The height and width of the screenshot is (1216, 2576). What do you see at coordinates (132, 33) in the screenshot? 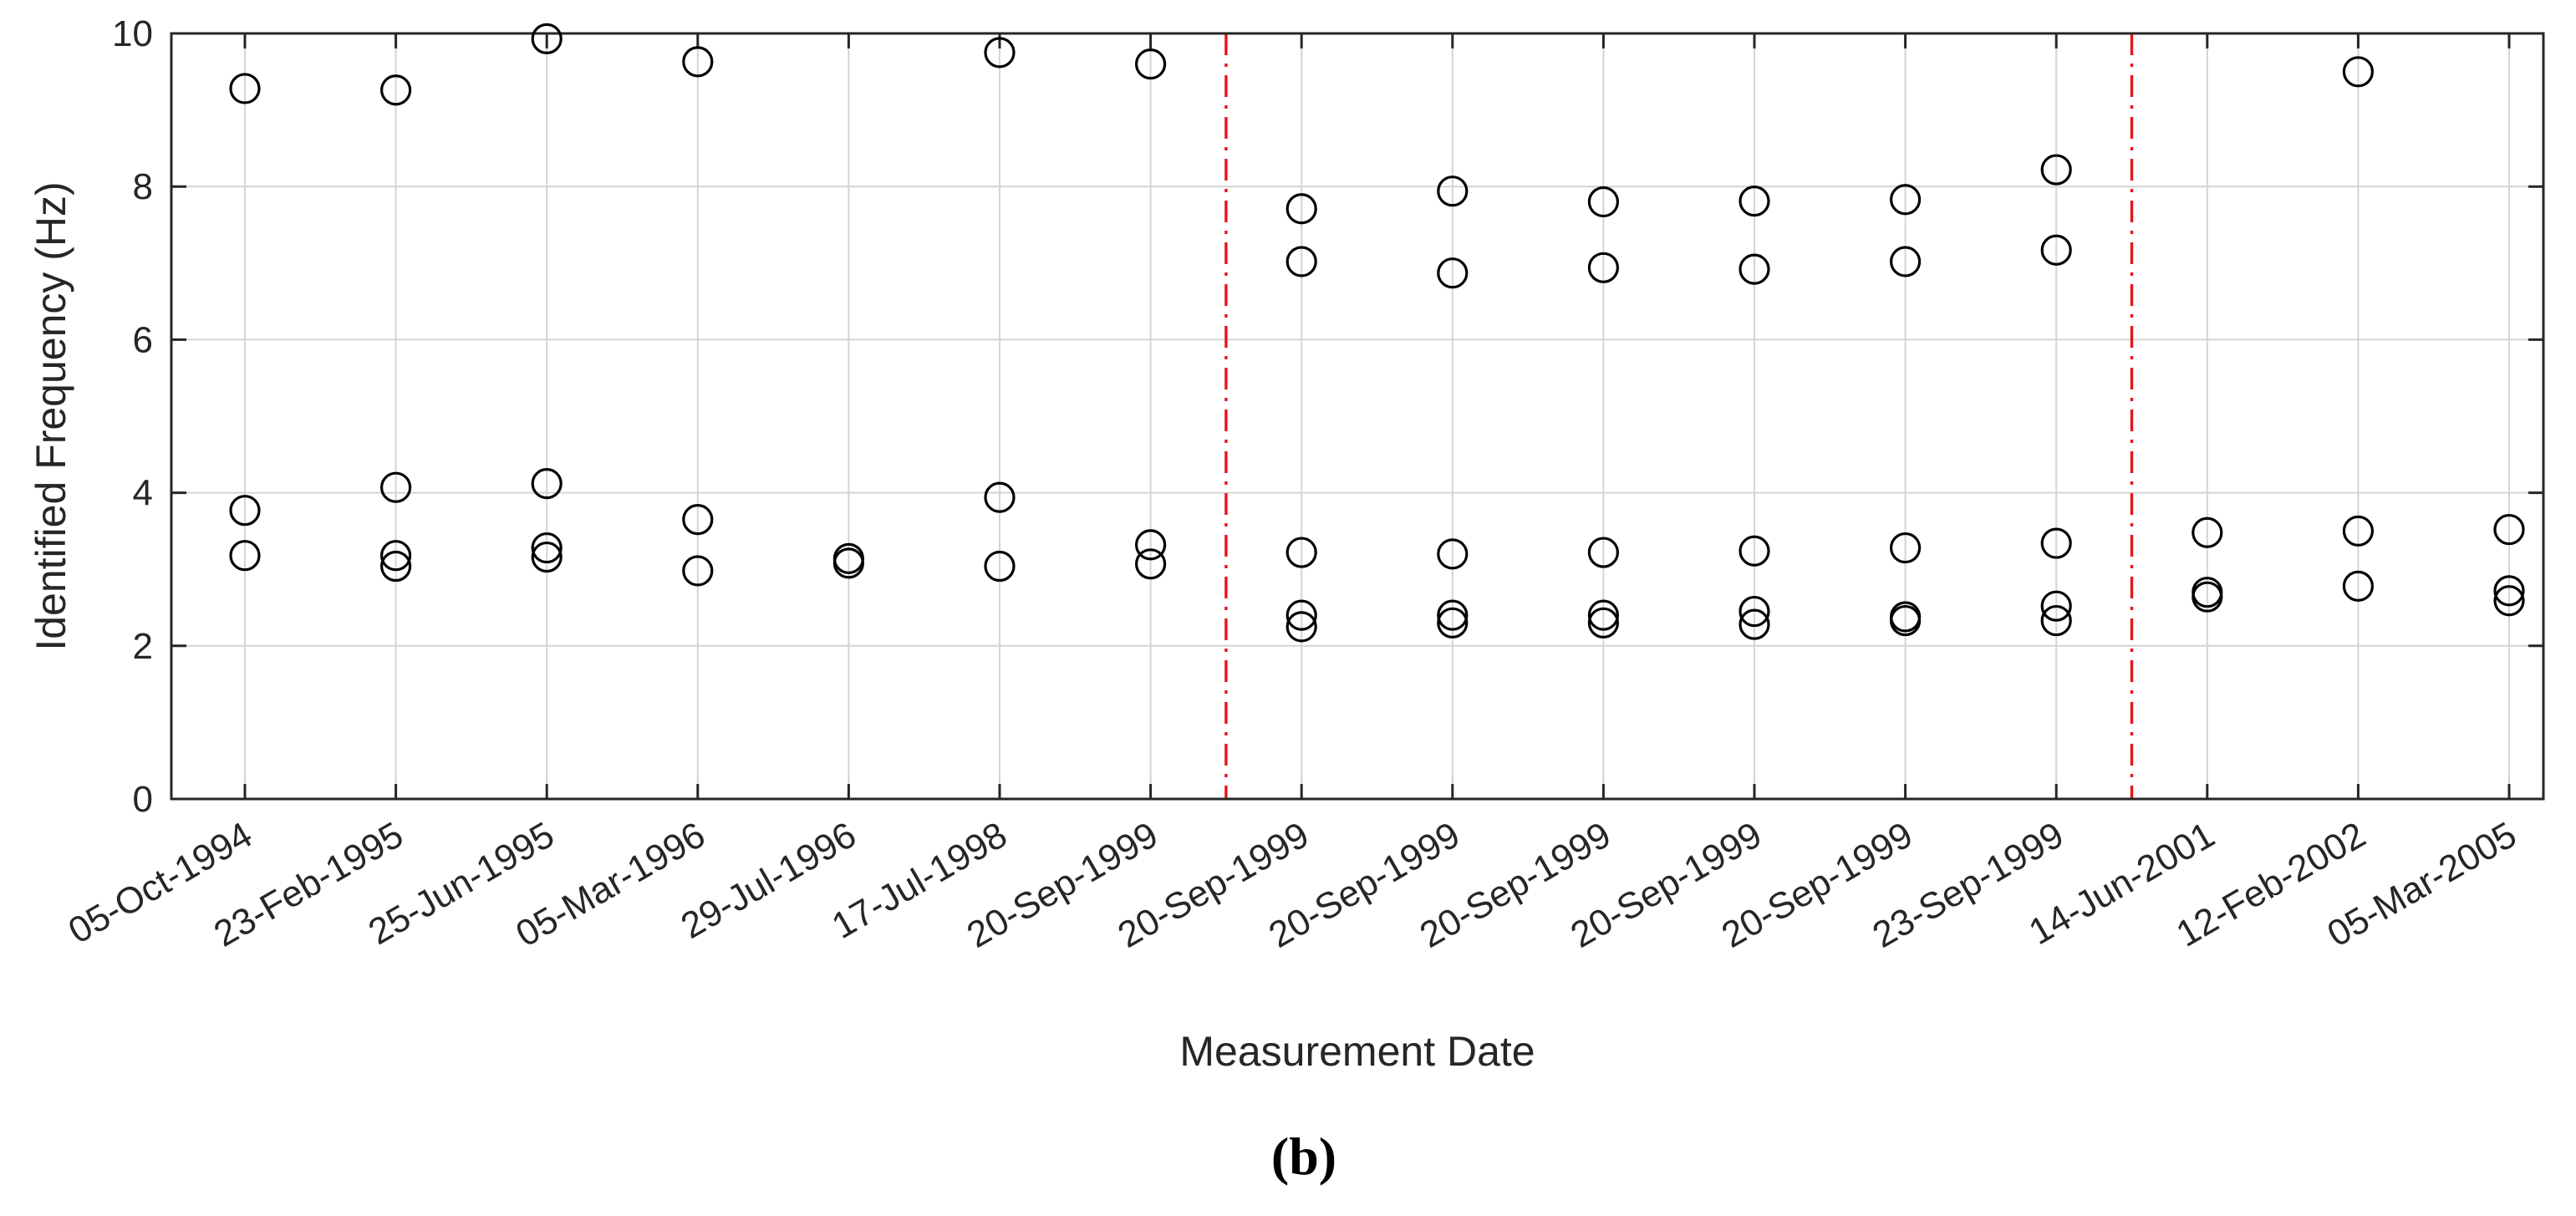
I see `y-tick-label: 10` at bounding box center [132, 33].